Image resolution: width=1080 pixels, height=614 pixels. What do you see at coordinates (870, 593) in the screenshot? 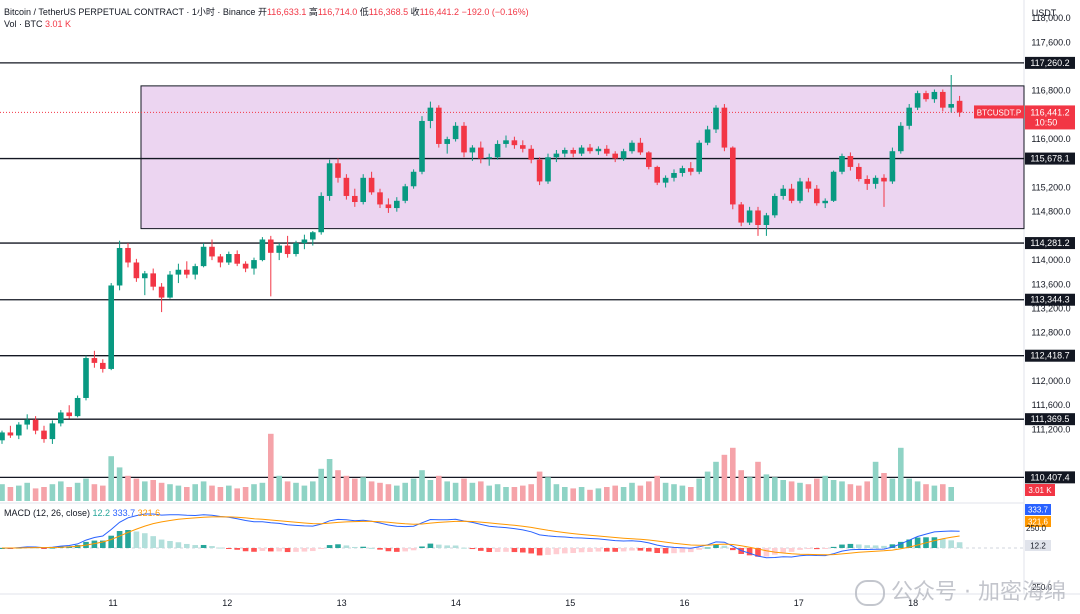
I see `wechat-logo-icon` at bounding box center [870, 593].